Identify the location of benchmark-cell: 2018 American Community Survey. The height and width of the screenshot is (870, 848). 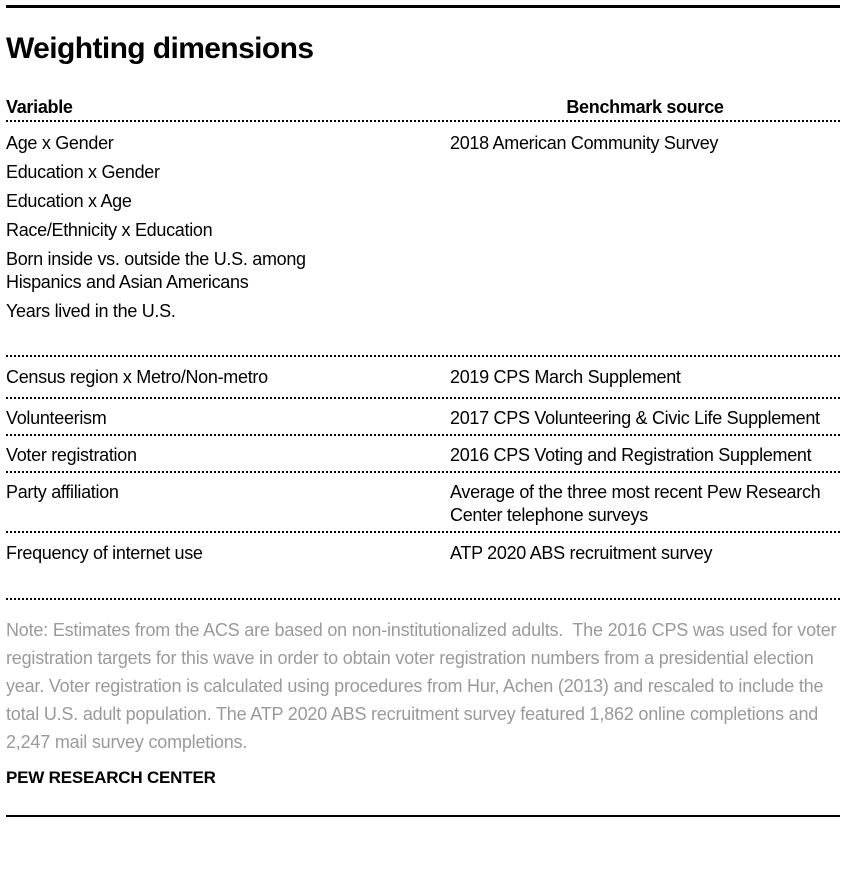
(584, 143).